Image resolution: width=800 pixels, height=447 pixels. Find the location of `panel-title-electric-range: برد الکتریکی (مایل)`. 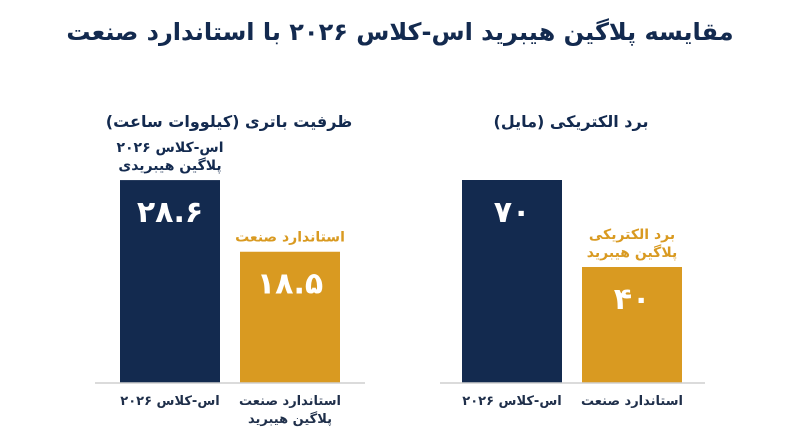

panel-title-electric-range: برد الکتریکی (مایل) is located at coordinates (571, 121).